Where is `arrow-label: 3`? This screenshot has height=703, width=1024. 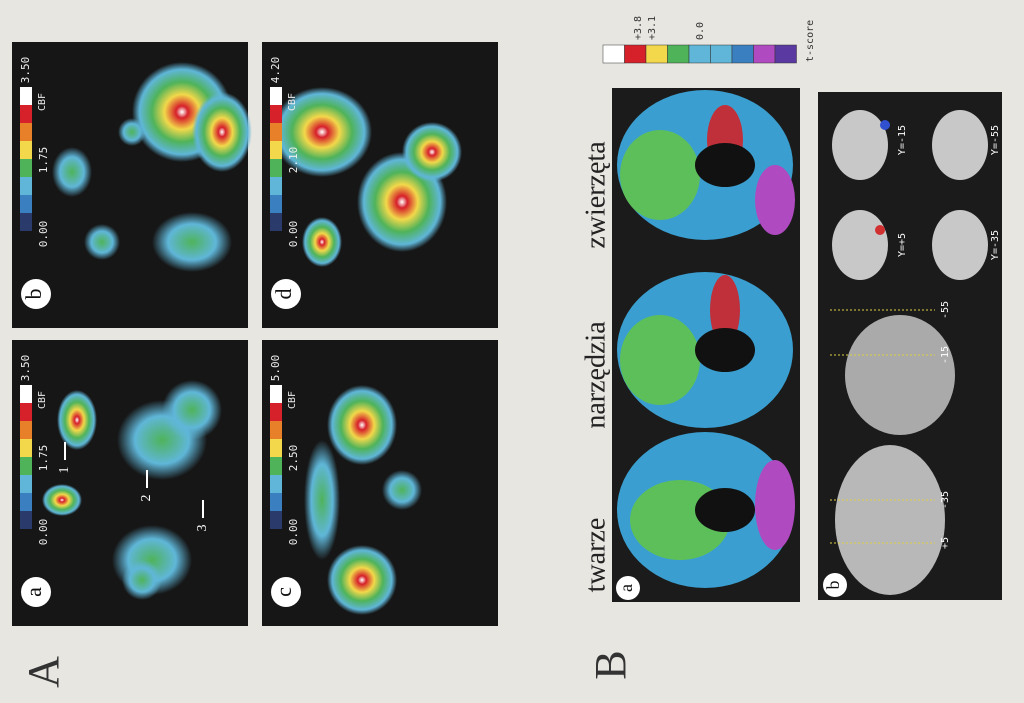 arrow-label: 3 is located at coordinates (202, 528).